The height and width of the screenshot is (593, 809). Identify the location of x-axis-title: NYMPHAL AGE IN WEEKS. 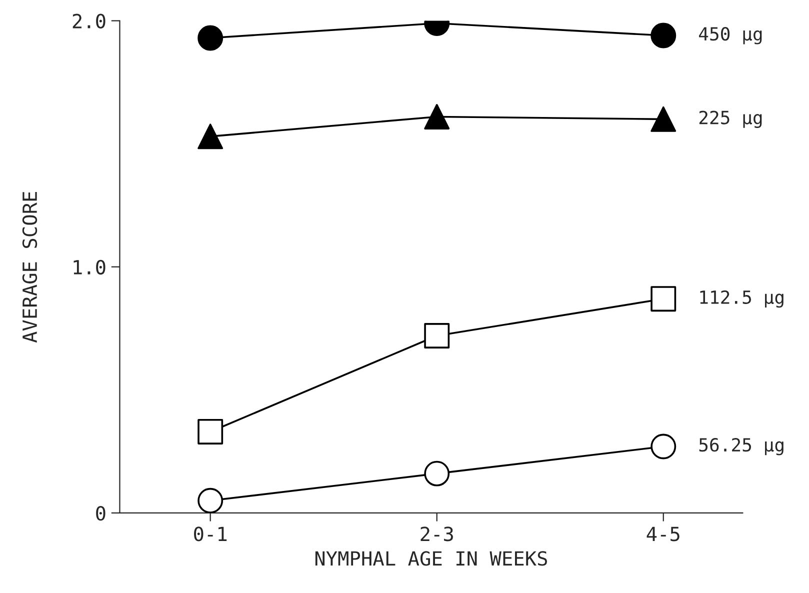
(431, 558).